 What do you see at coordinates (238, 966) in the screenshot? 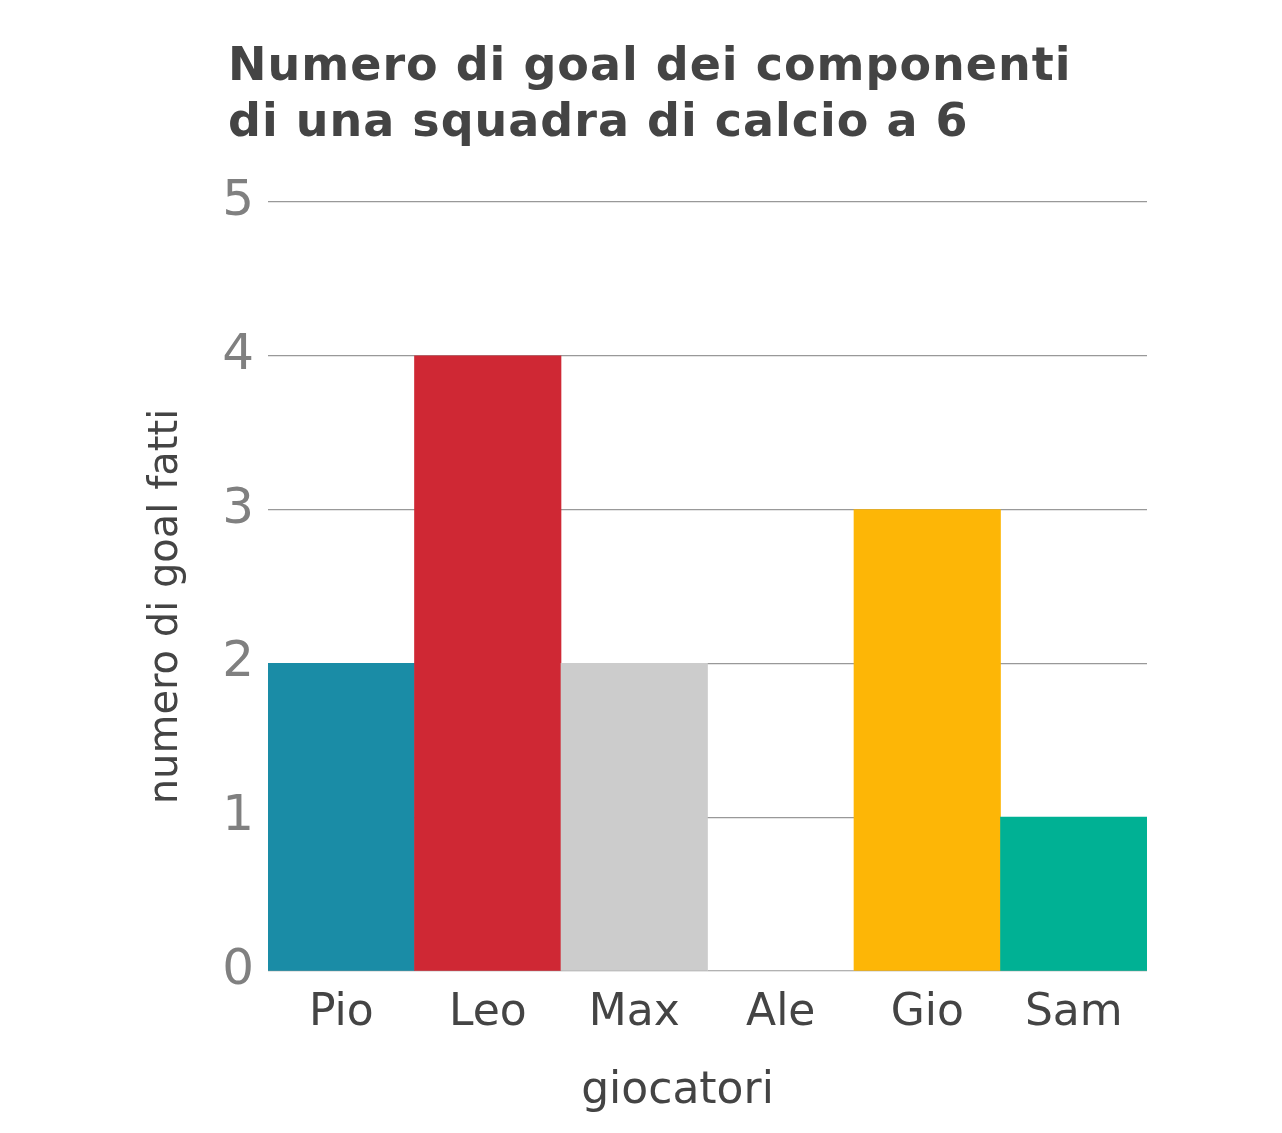
I see `y-tick-label: 0` at bounding box center [238, 966].